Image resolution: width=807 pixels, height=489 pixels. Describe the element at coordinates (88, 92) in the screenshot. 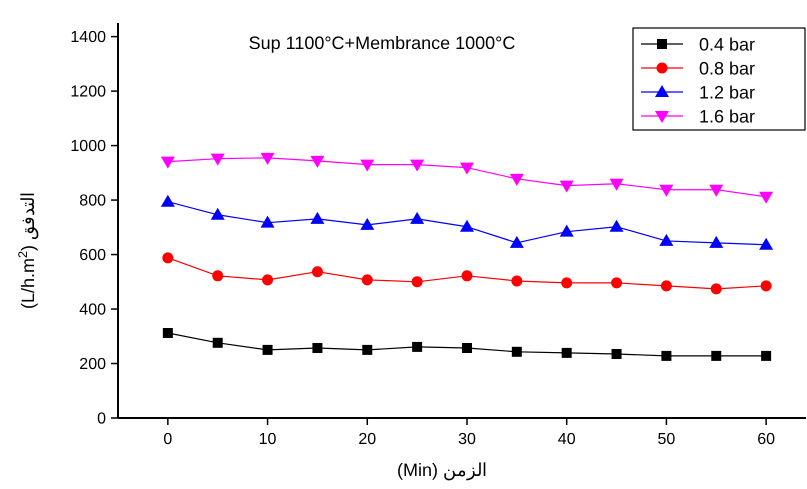

I see `y-tick-label: 1200` at that location.